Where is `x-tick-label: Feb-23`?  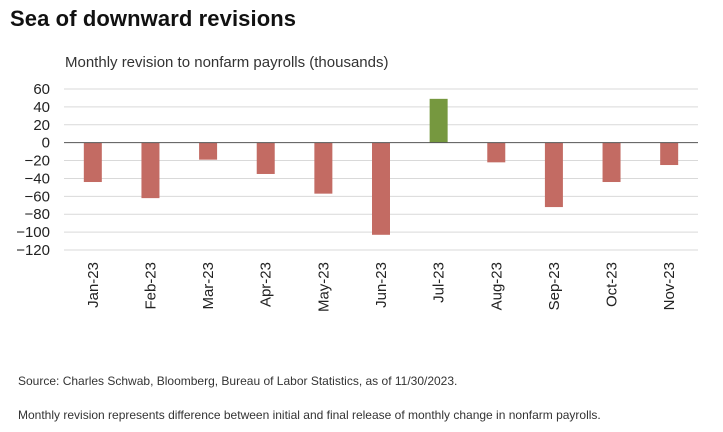 x-tick-label: Feb-23 is located at coordinates (150, 286).